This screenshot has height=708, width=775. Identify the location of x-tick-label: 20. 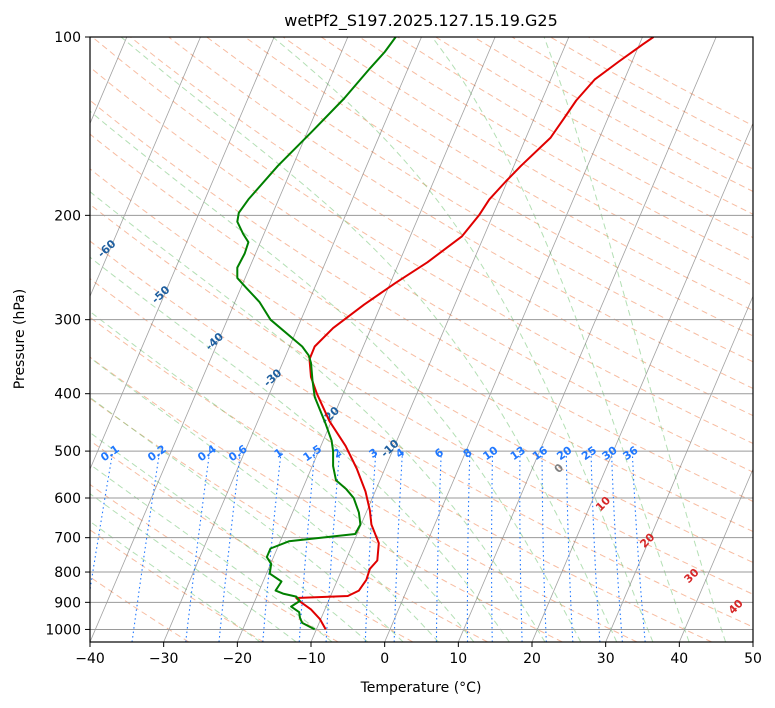
(532, 659).